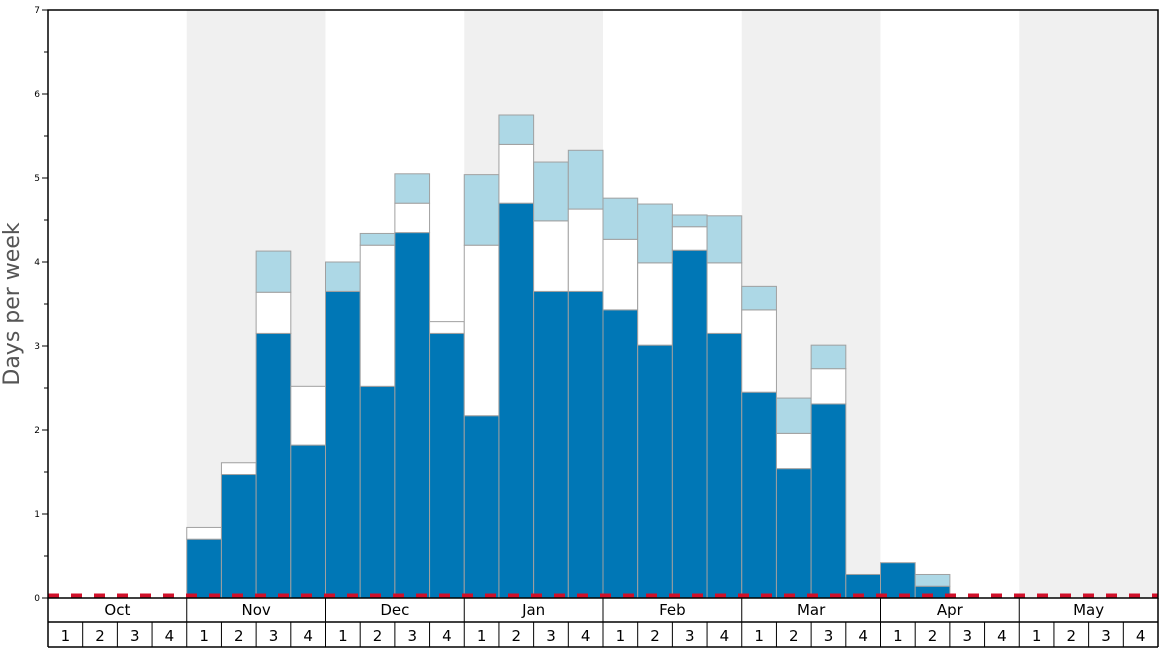  What do you see at coordinates (41, 305) in the screenshot?
I see `y-axis: 0 1 2 3 4 5 6 7` at bounding box center [41, 305].